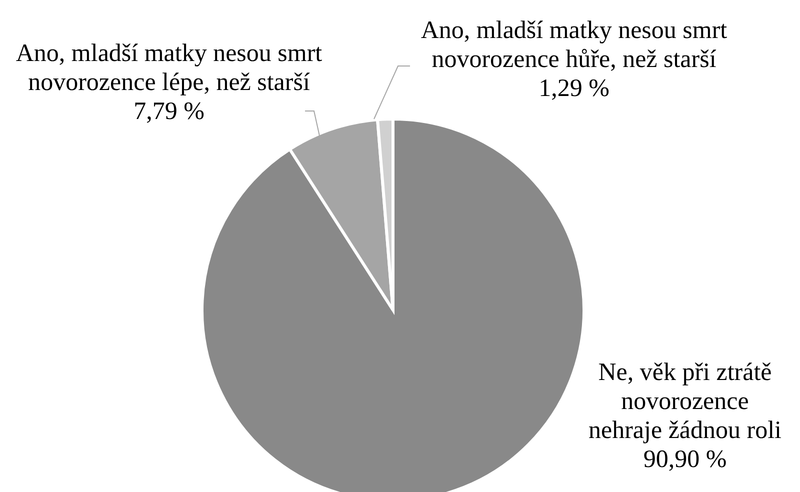  What do you see at coordinates (685, 401) in the screenshot?
I see `slice-label: Ne, věk při ztrátě novorozence nehraje žádnou roli` at bounding box center [685, 401].